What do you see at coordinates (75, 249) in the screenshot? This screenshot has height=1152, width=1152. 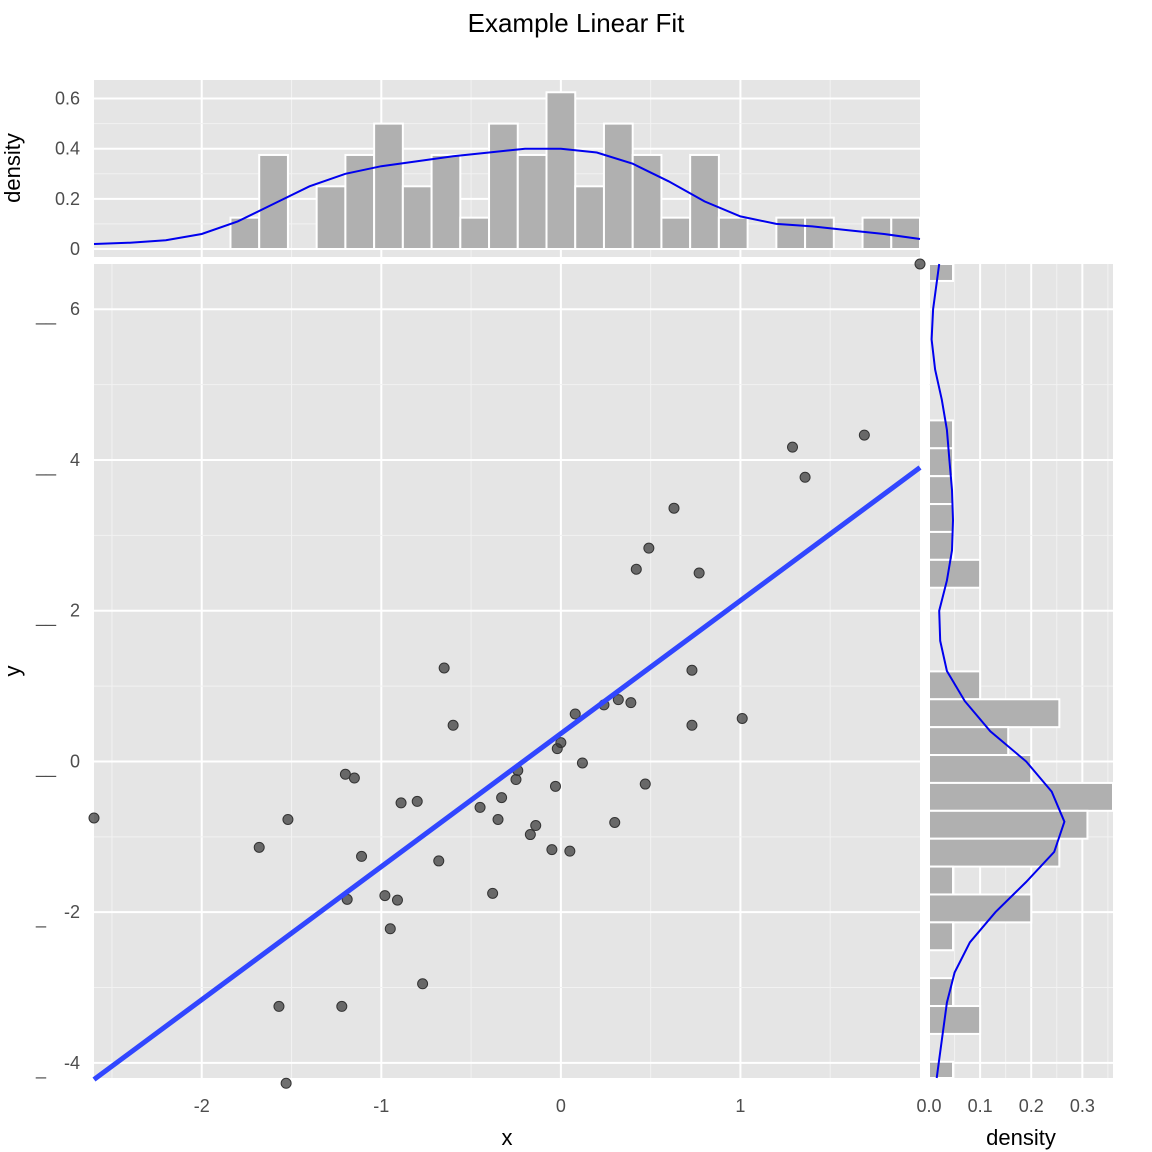 I see `top-y-tick-label: 0` at bounding box center [75, 249].